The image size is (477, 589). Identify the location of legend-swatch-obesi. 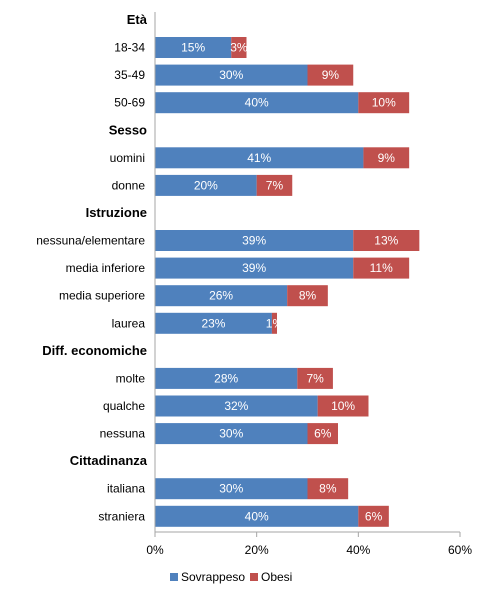
(254, 577).